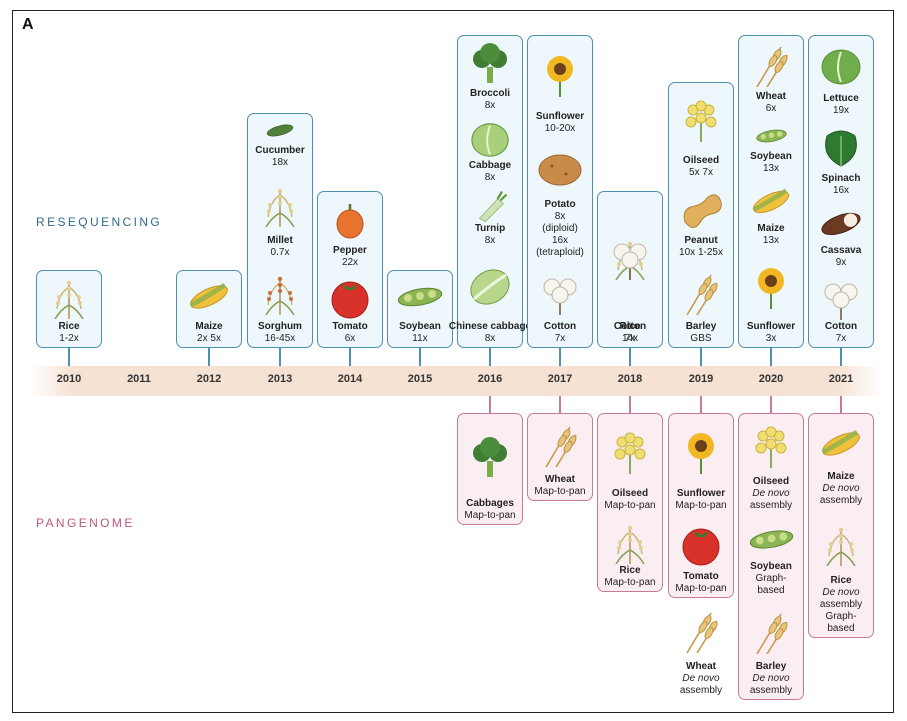 The width and height of the screenshot is (907, 721). What do you see at coordinates (280, 150) in the screenshot?
I see `crop-name: Cucumber` at bounding box center [280, 150].